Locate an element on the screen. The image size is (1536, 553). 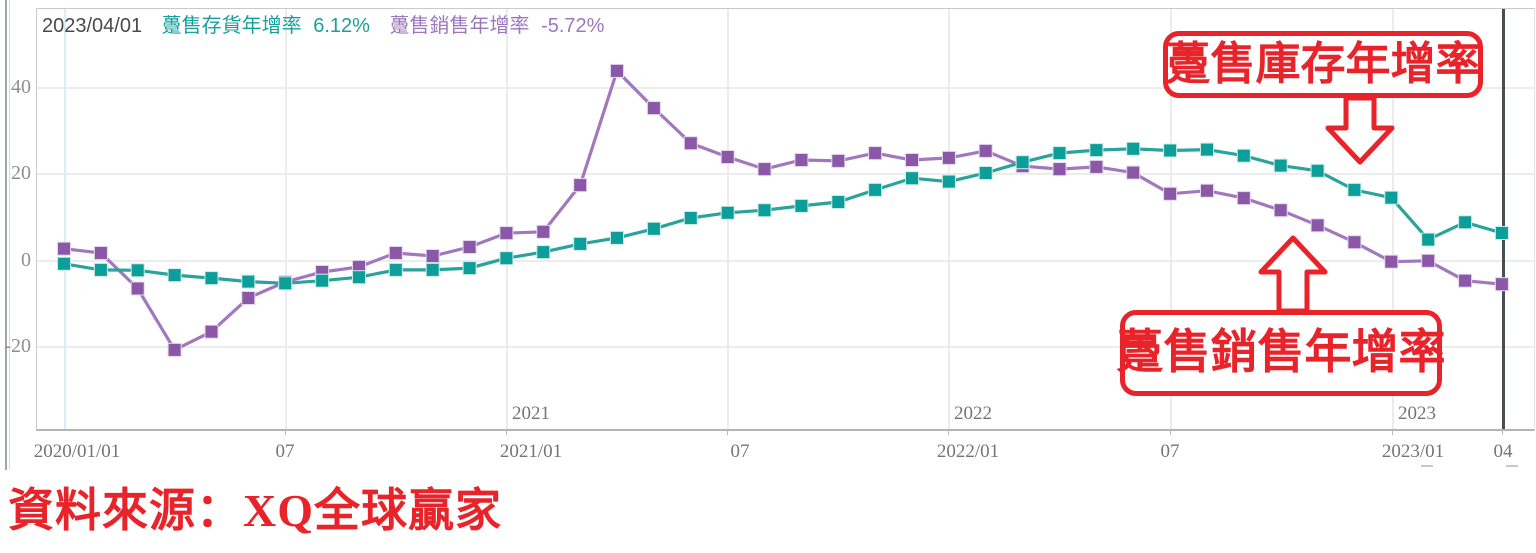
cursor-date: 2023/04/01 is located at coordinates (92, 26).